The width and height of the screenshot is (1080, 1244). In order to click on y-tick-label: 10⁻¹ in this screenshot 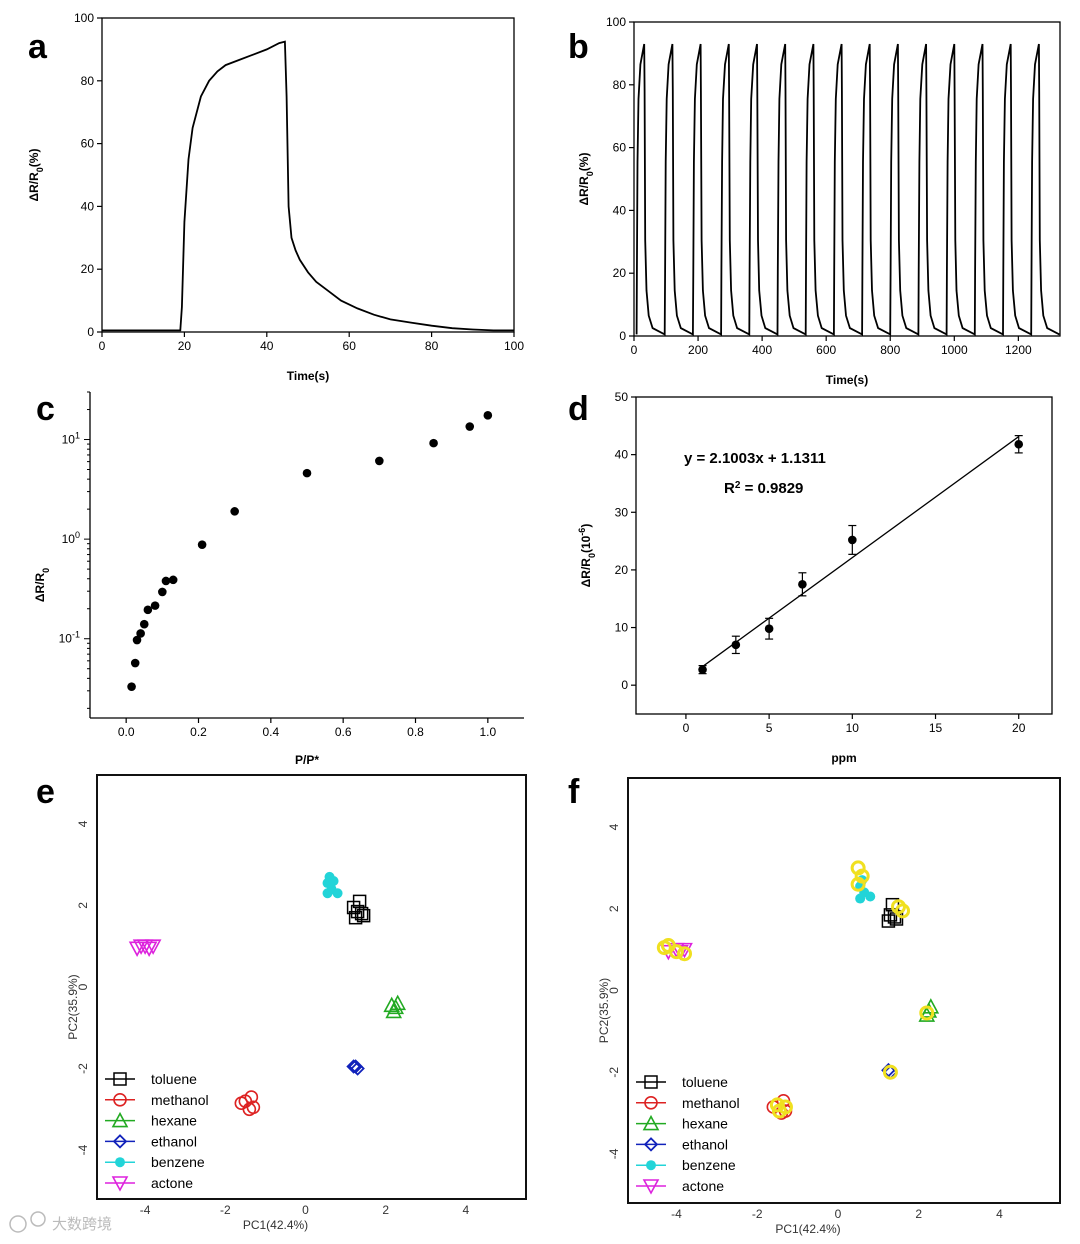, I will do `click(69, 638)`.